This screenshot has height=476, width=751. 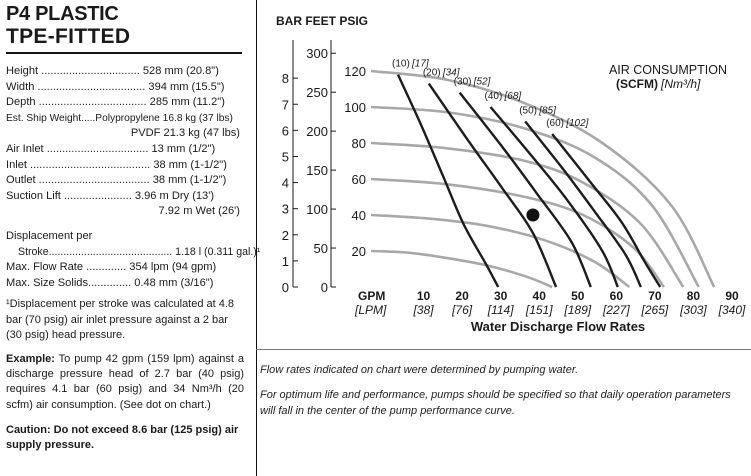 What do you see at coordinates (503, 349) in the screenshot?
I see `footer-divider` at bounding box center [503, 349].